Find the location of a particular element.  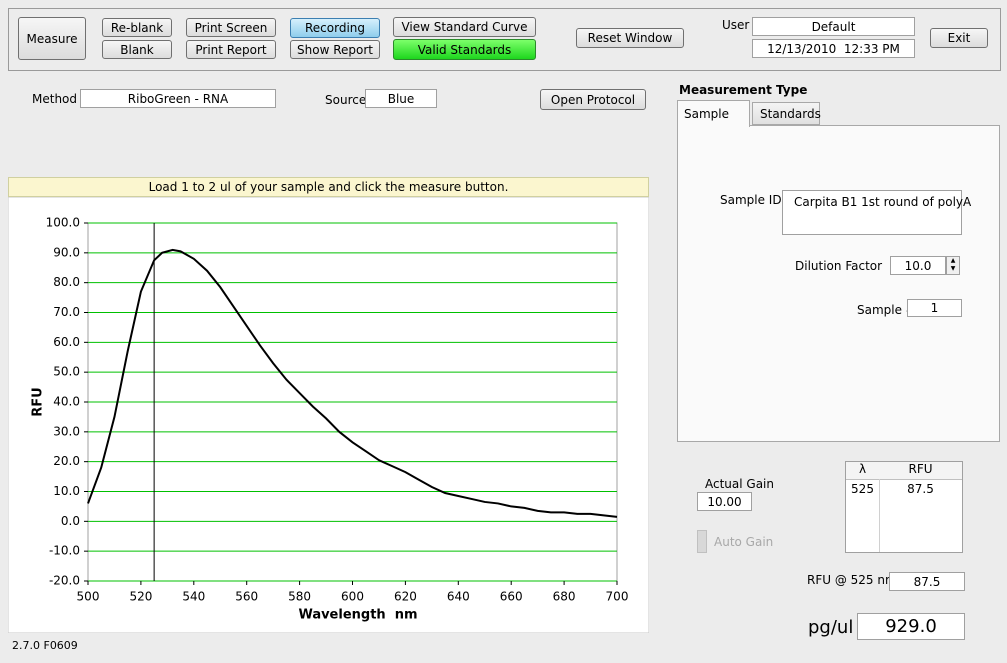

y-tick-label: 20.0 is located at coordinates (66, 461).